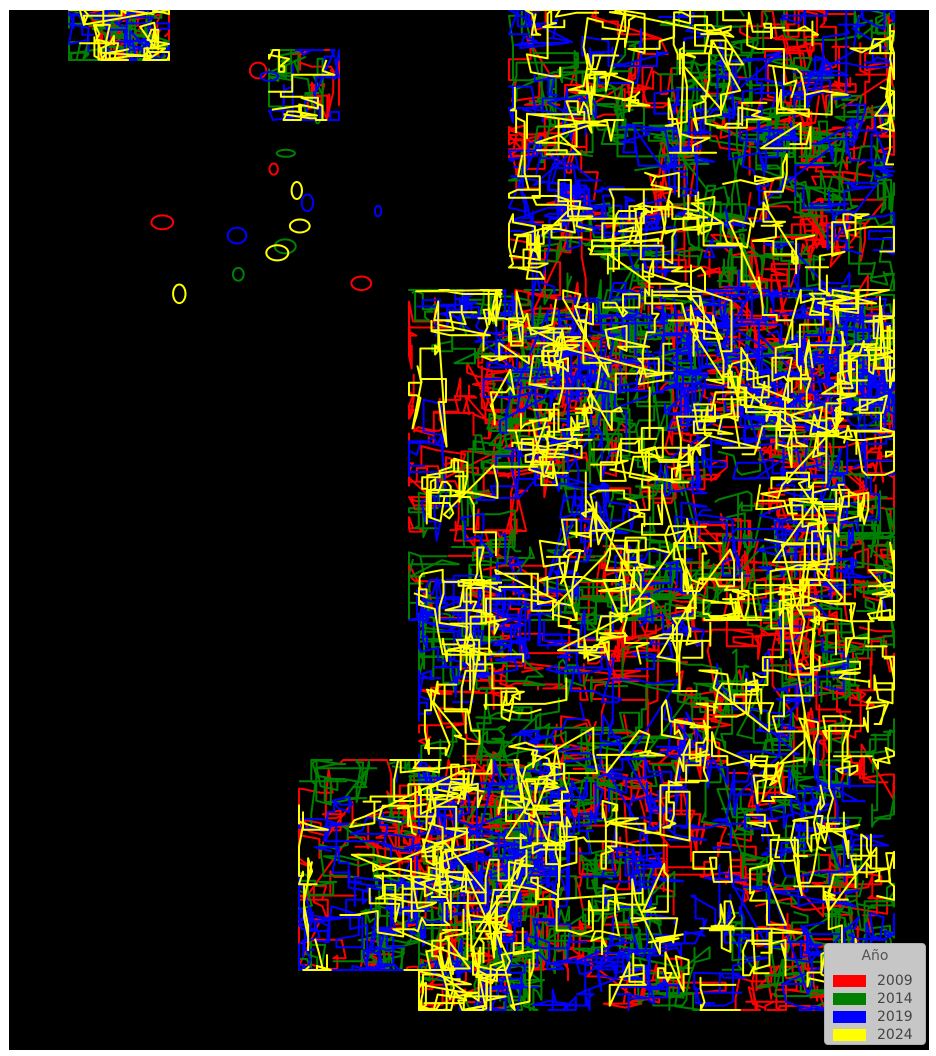 This screenshot has height=1056, width=936. Describe the element at coordinates (895, 999) in the screenshot. I see `legend-label-2014: 2014` at that location.